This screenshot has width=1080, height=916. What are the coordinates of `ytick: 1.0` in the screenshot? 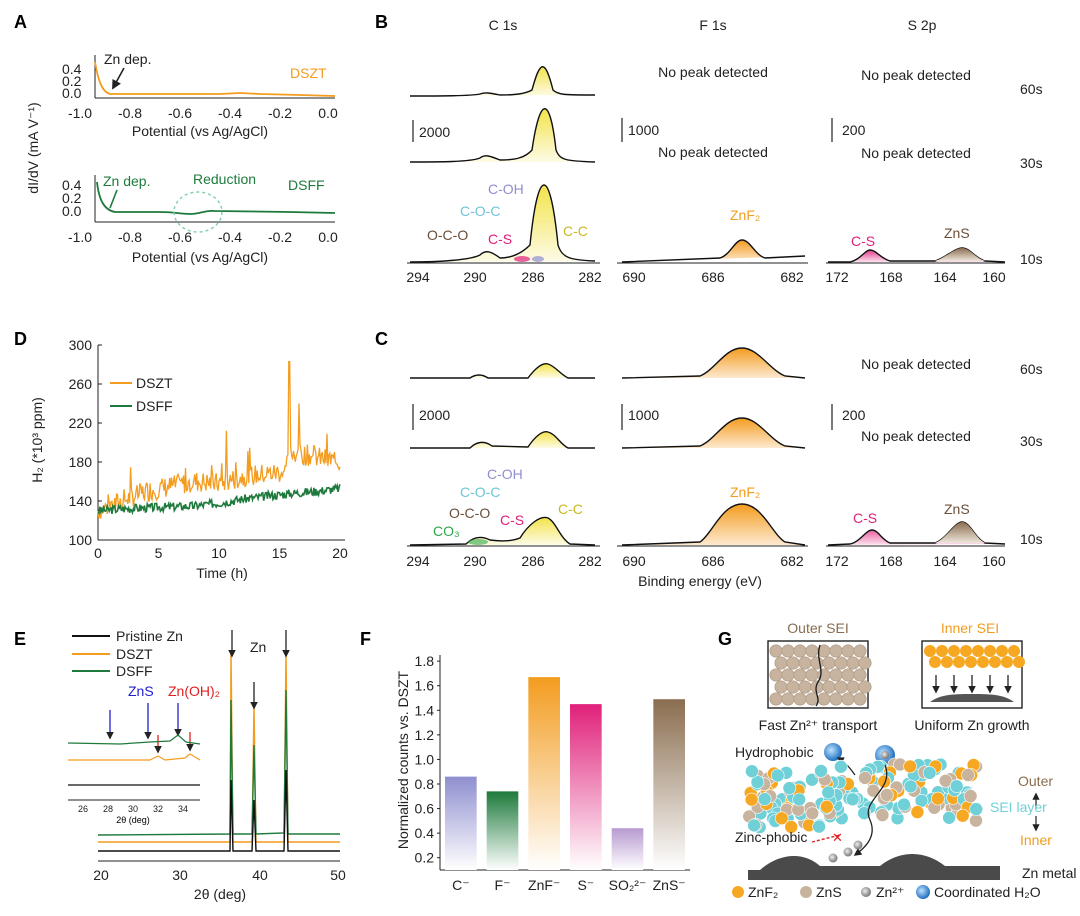 It's located at (425, 759).